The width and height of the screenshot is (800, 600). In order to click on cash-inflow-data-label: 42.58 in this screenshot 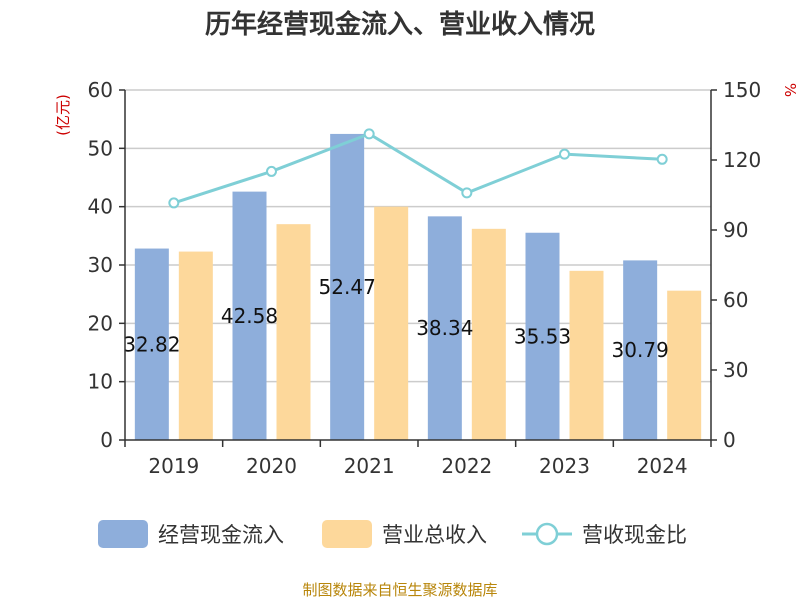, I will do `click(249, 316)`.